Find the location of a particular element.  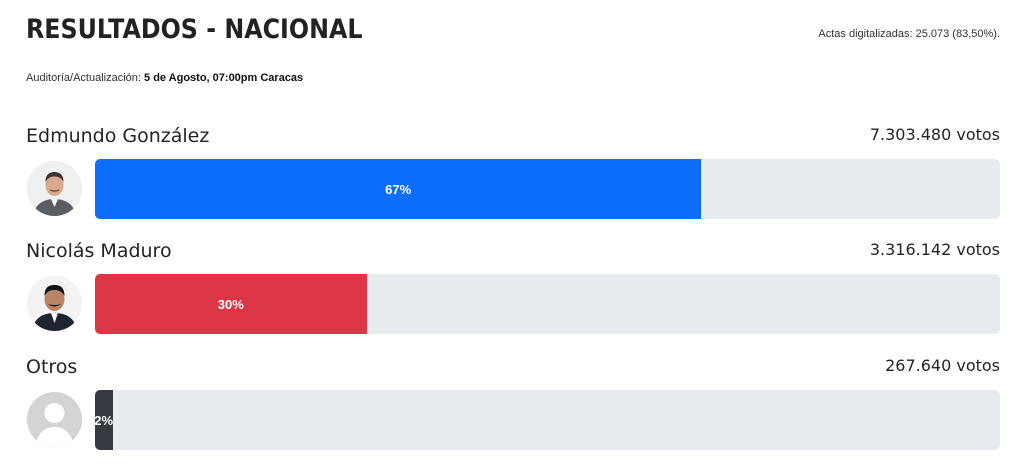

update-value: 5 de Agosto, 07:00pm Caracas is located at coordinates (224, 78).